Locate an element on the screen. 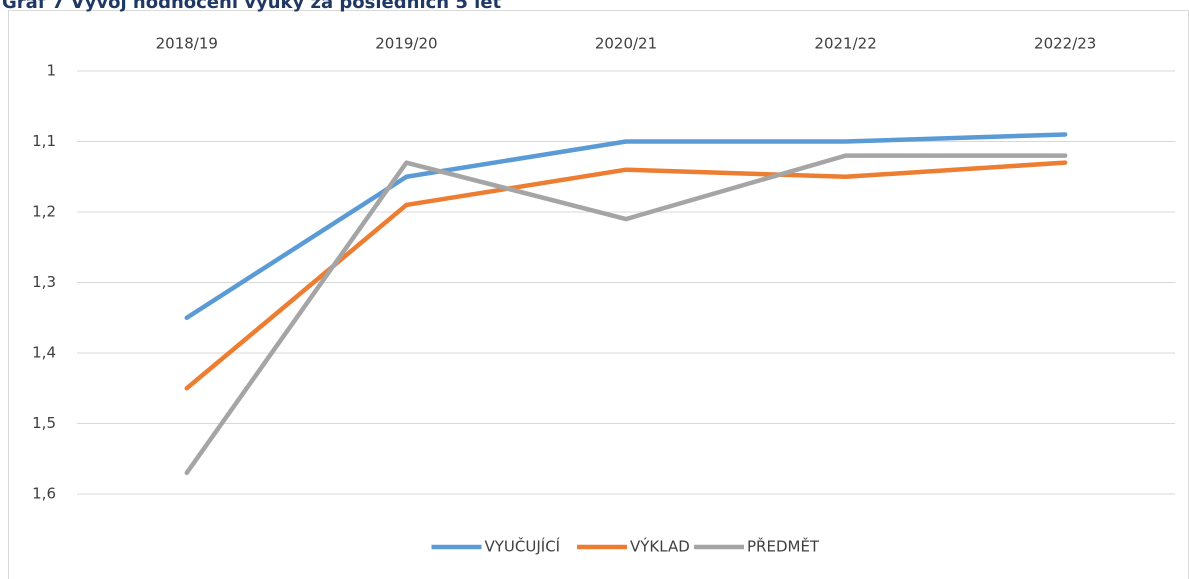  x-tick-label: 2018/19 is located at coordinates (187, 44).